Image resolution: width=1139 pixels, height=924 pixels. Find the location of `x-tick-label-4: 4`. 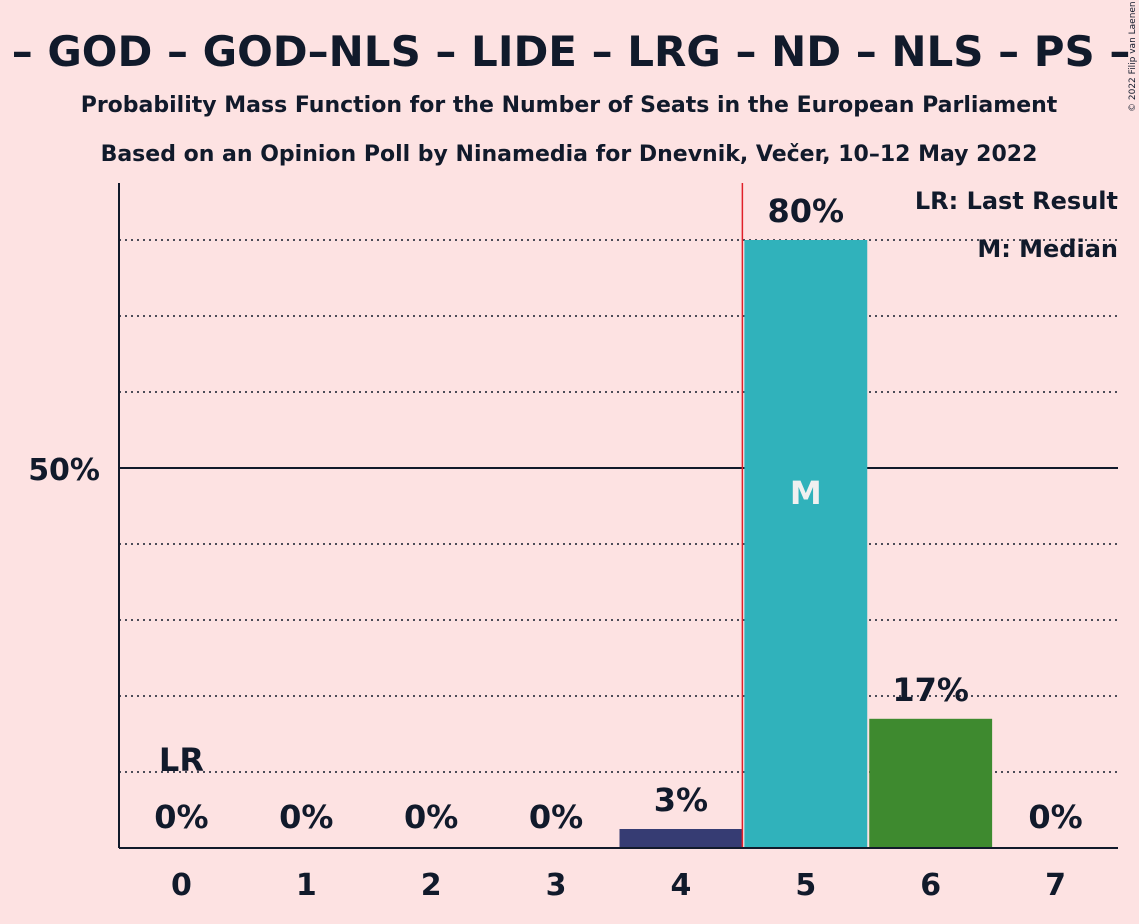

x-tick-label-4: 4 is located at coordinates (681, 885).